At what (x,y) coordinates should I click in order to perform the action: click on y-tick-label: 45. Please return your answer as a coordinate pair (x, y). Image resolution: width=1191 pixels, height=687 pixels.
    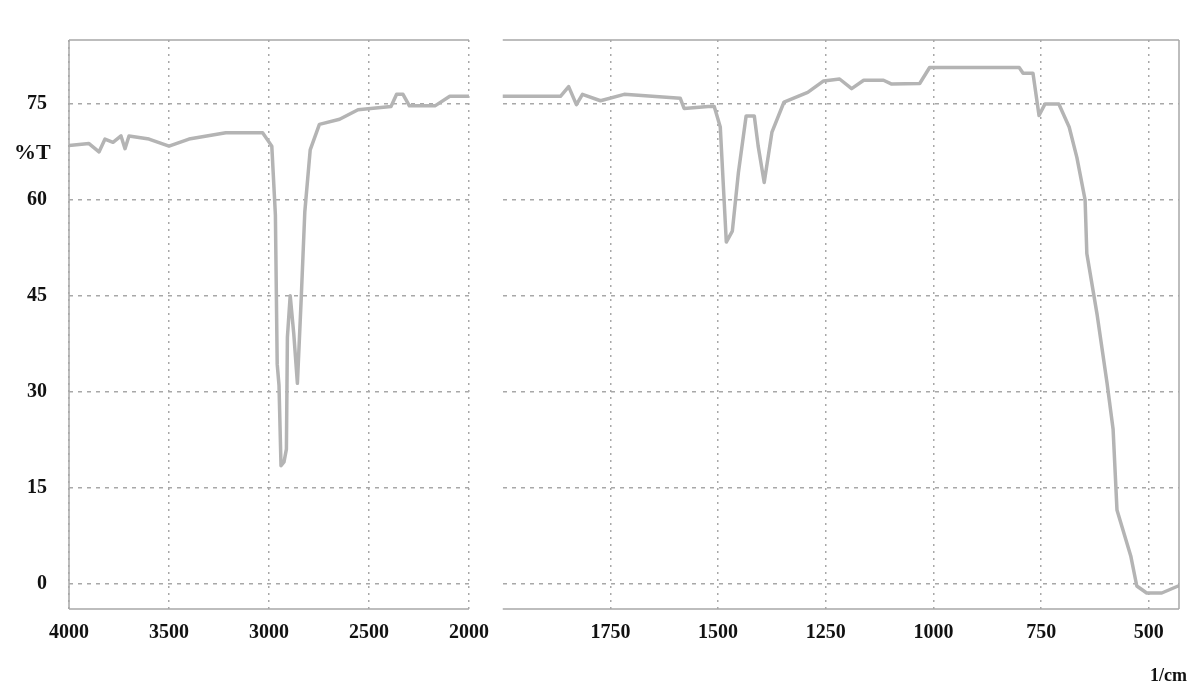
    Looking at the image, I should click on (37, 293).